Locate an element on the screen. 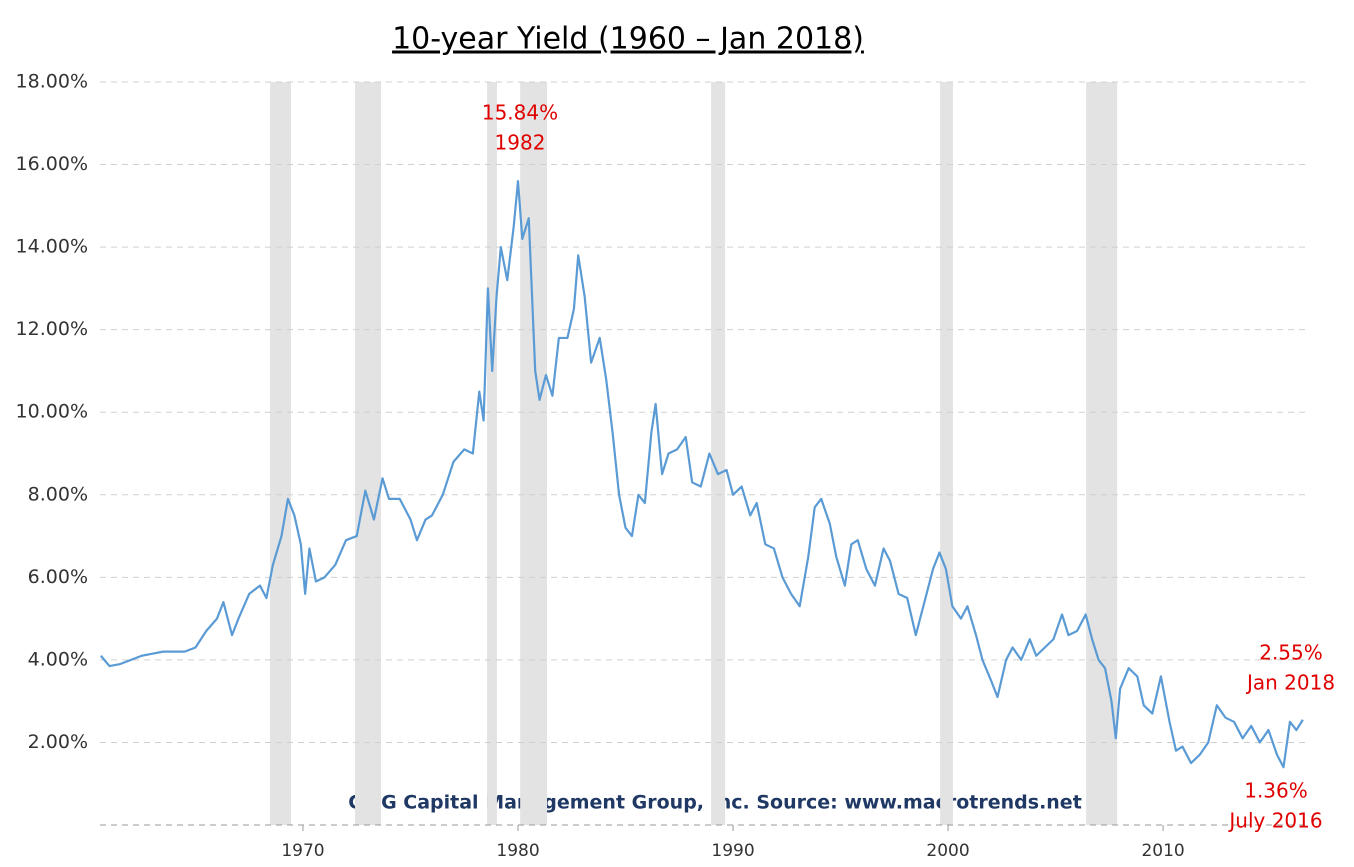 This screenshot has height=867, width=1354. annotation: 15.84% is located at coordinates (520, 113).